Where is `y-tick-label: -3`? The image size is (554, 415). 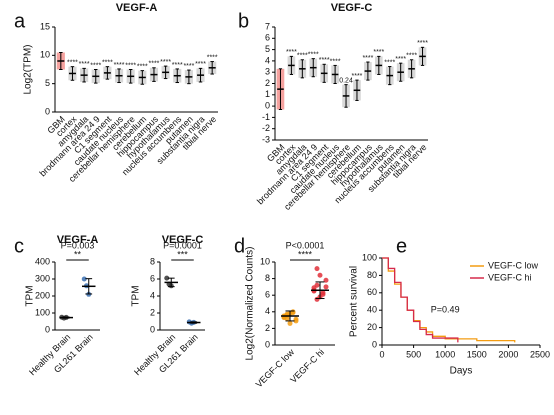
y-tick-label: -3 is located at coordinates (266, 139).